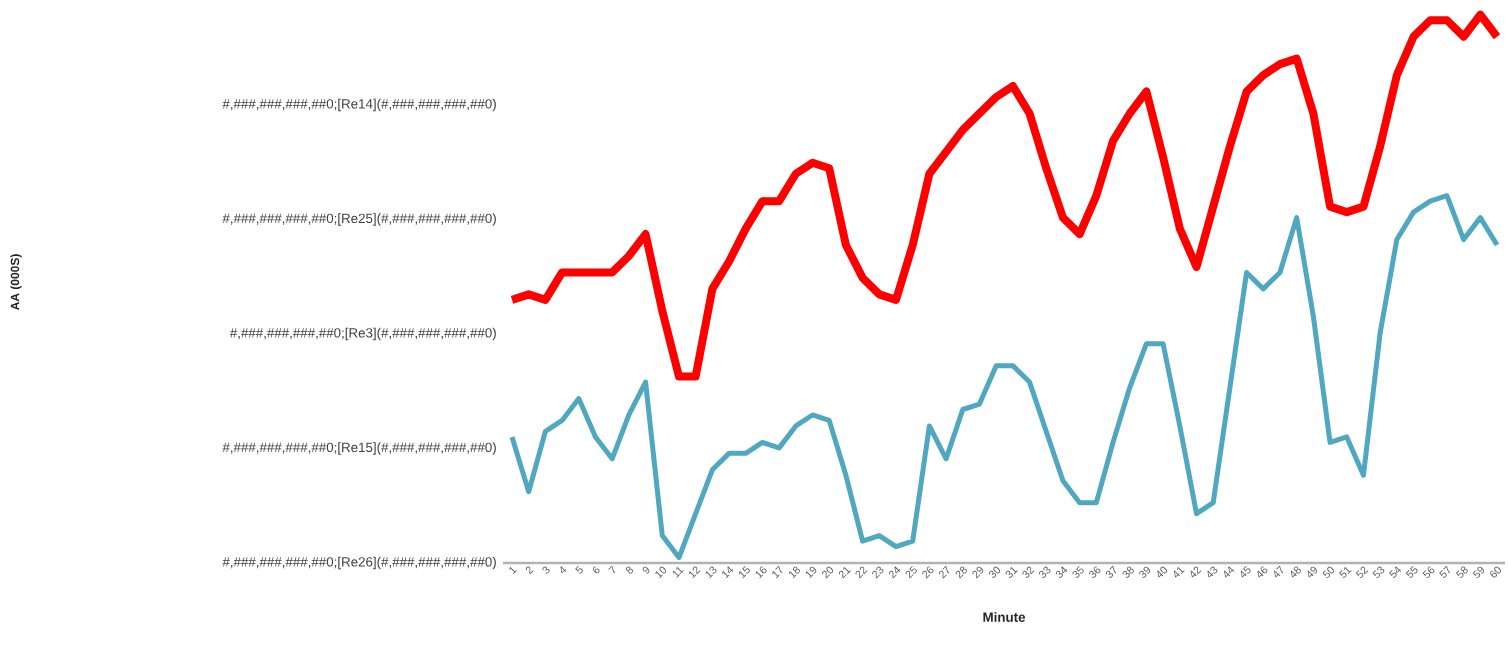  What do you see at coordinates (728, 572) in the screenshot?
I see `x-tick-label: 14` at bounding box center [728, 572].